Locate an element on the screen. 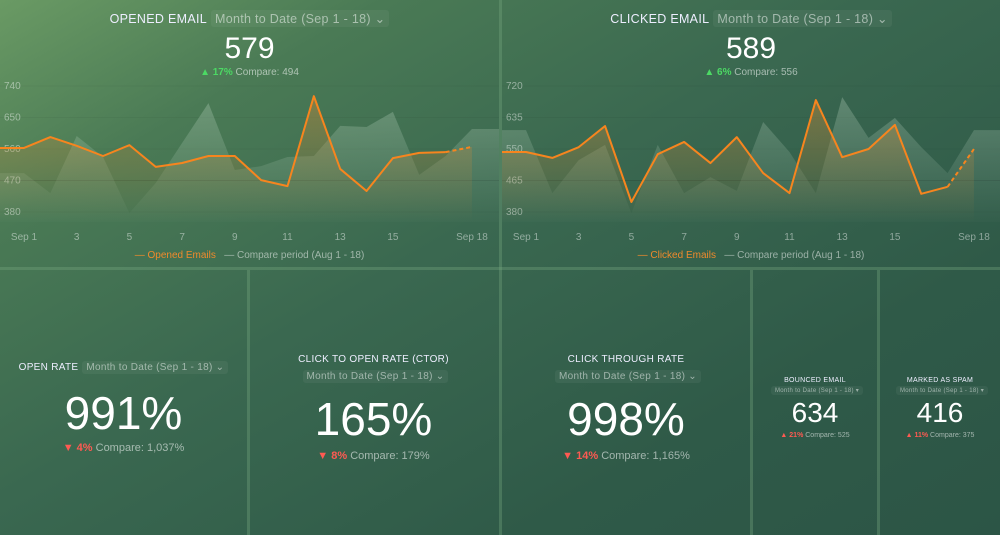 This screenshot has width=1000, height=535. metric-value: 998% is located at coordinates (626, 419).